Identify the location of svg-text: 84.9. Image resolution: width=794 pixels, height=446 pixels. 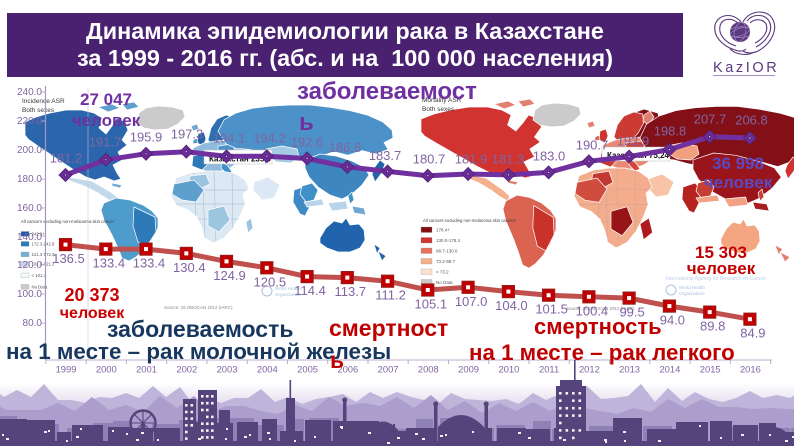
(752, 333).